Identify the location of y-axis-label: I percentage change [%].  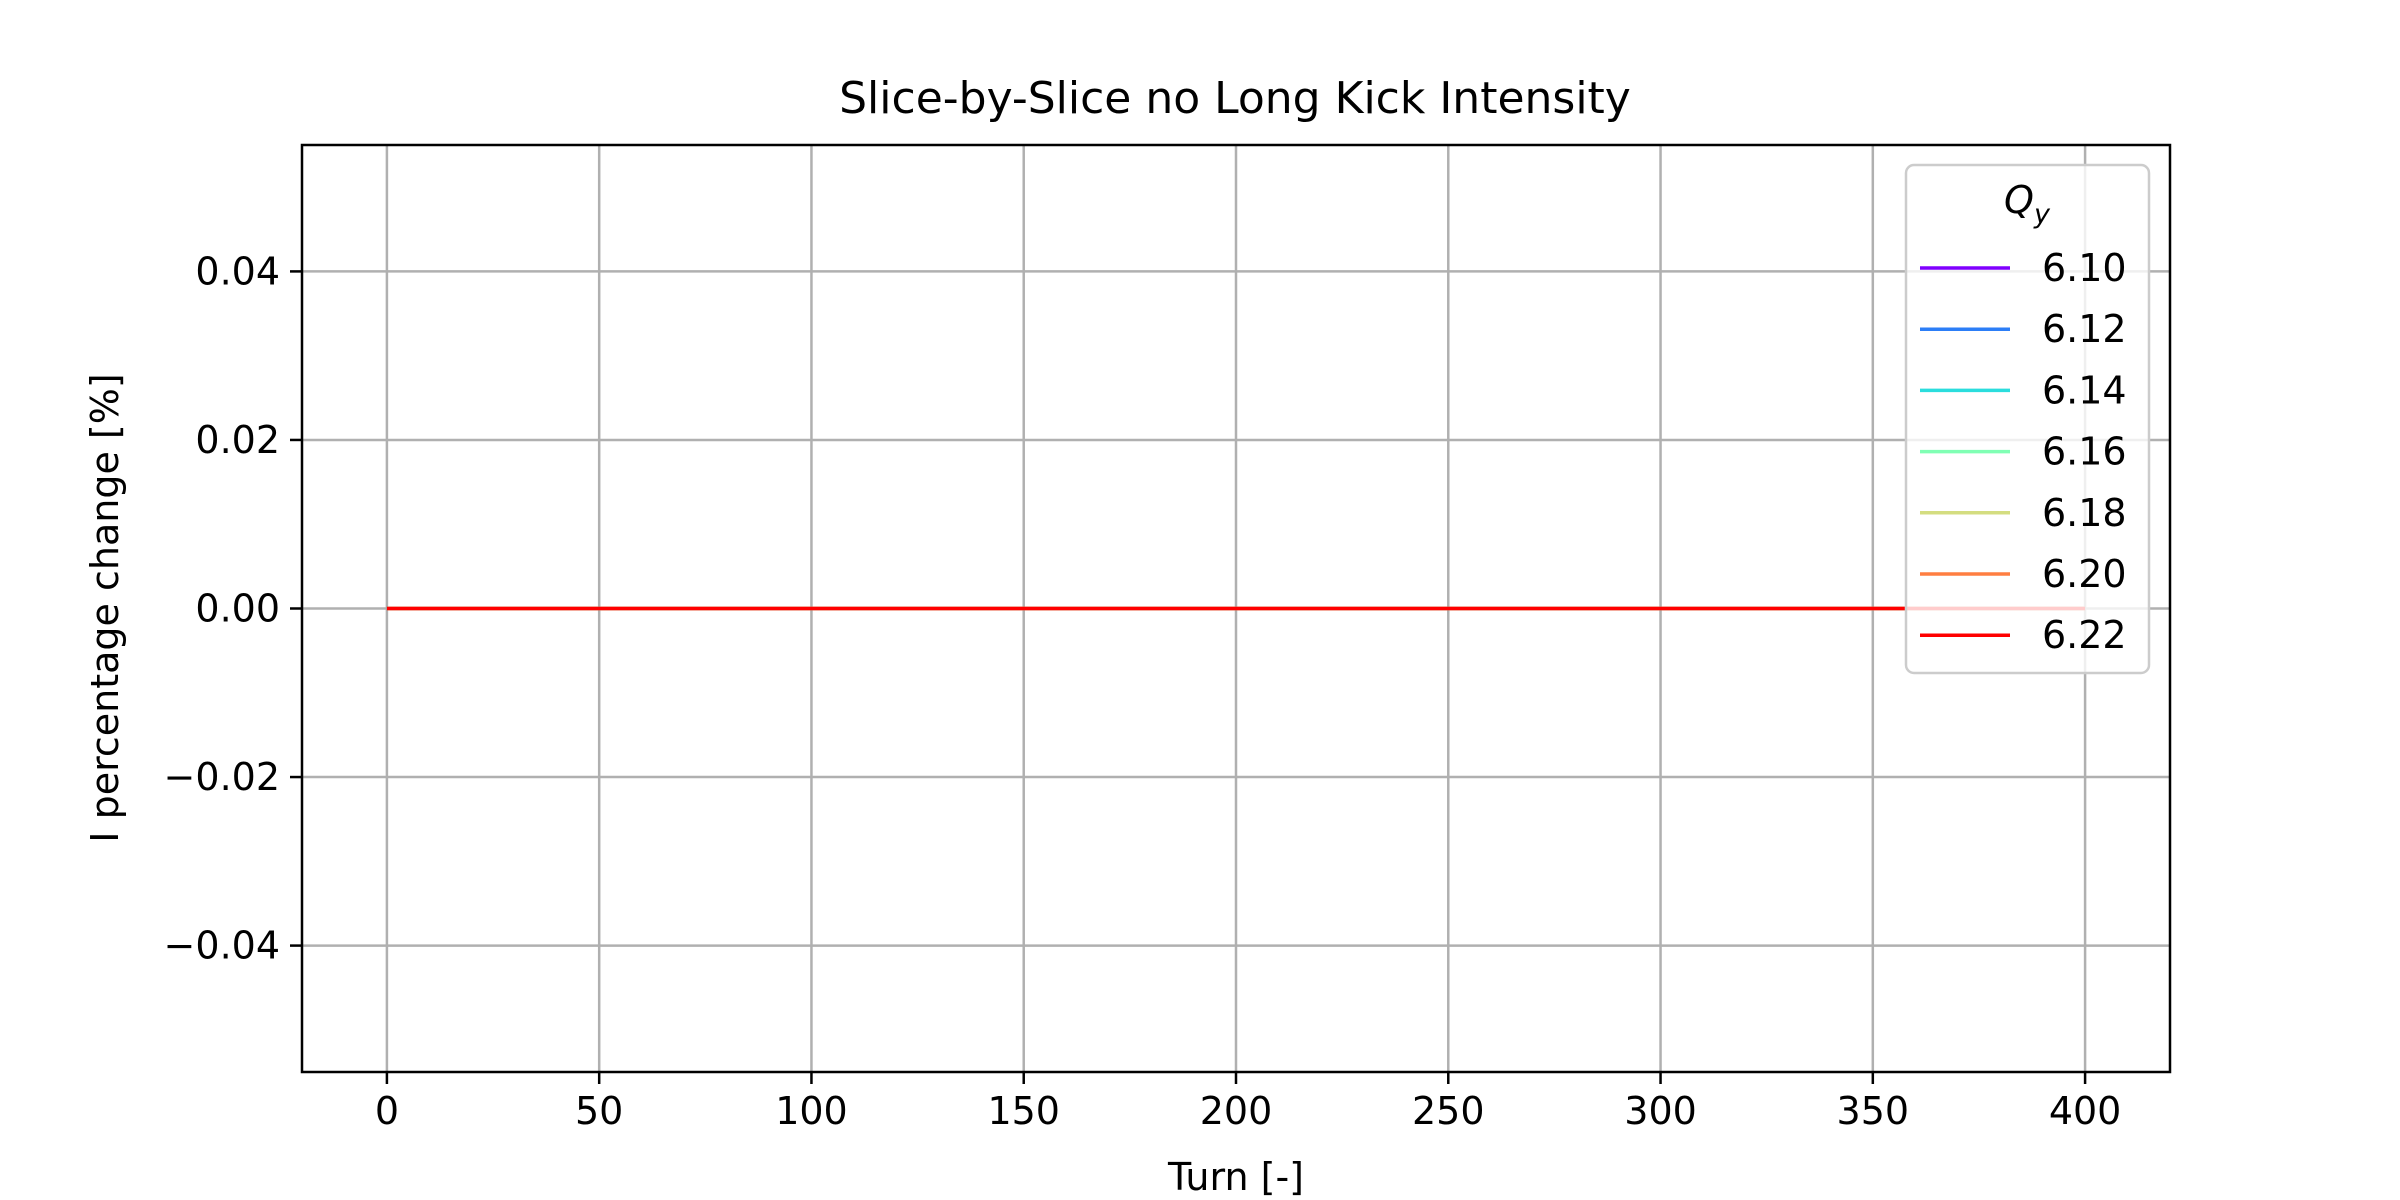
(105, 607).